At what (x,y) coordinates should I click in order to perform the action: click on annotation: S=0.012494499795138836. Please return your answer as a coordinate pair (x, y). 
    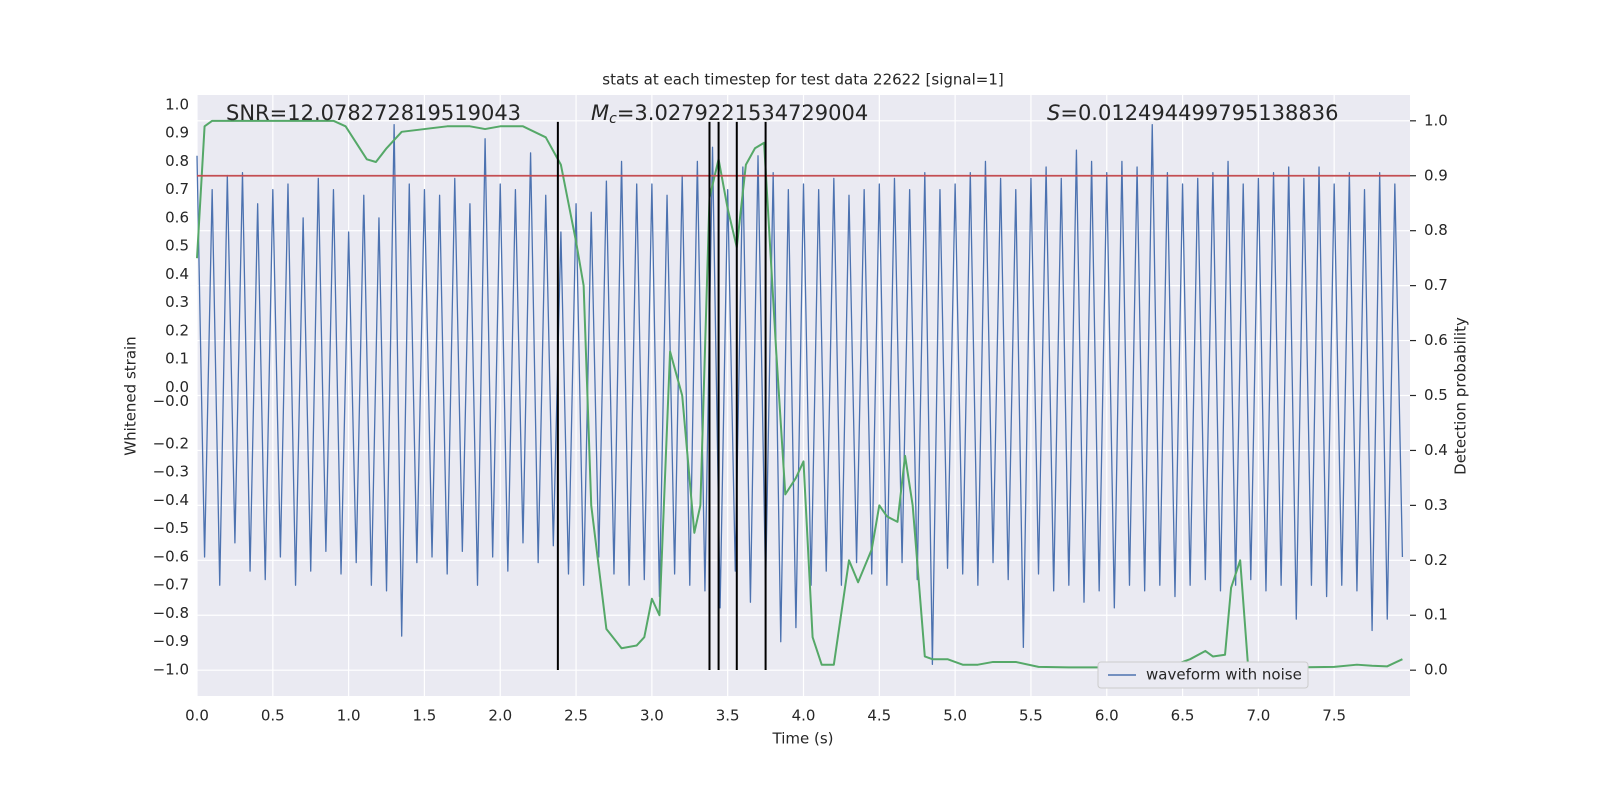
    Looking at the image, I should click on (1192, 113).